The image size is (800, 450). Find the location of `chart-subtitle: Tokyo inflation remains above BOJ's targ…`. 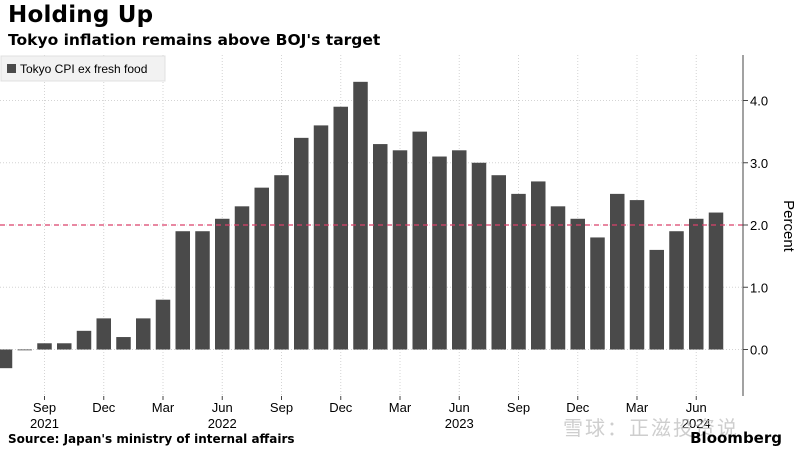

chart-subtitle: Tokyo inflation remains above BOJ's targ… is located at coordinates (194, 40).